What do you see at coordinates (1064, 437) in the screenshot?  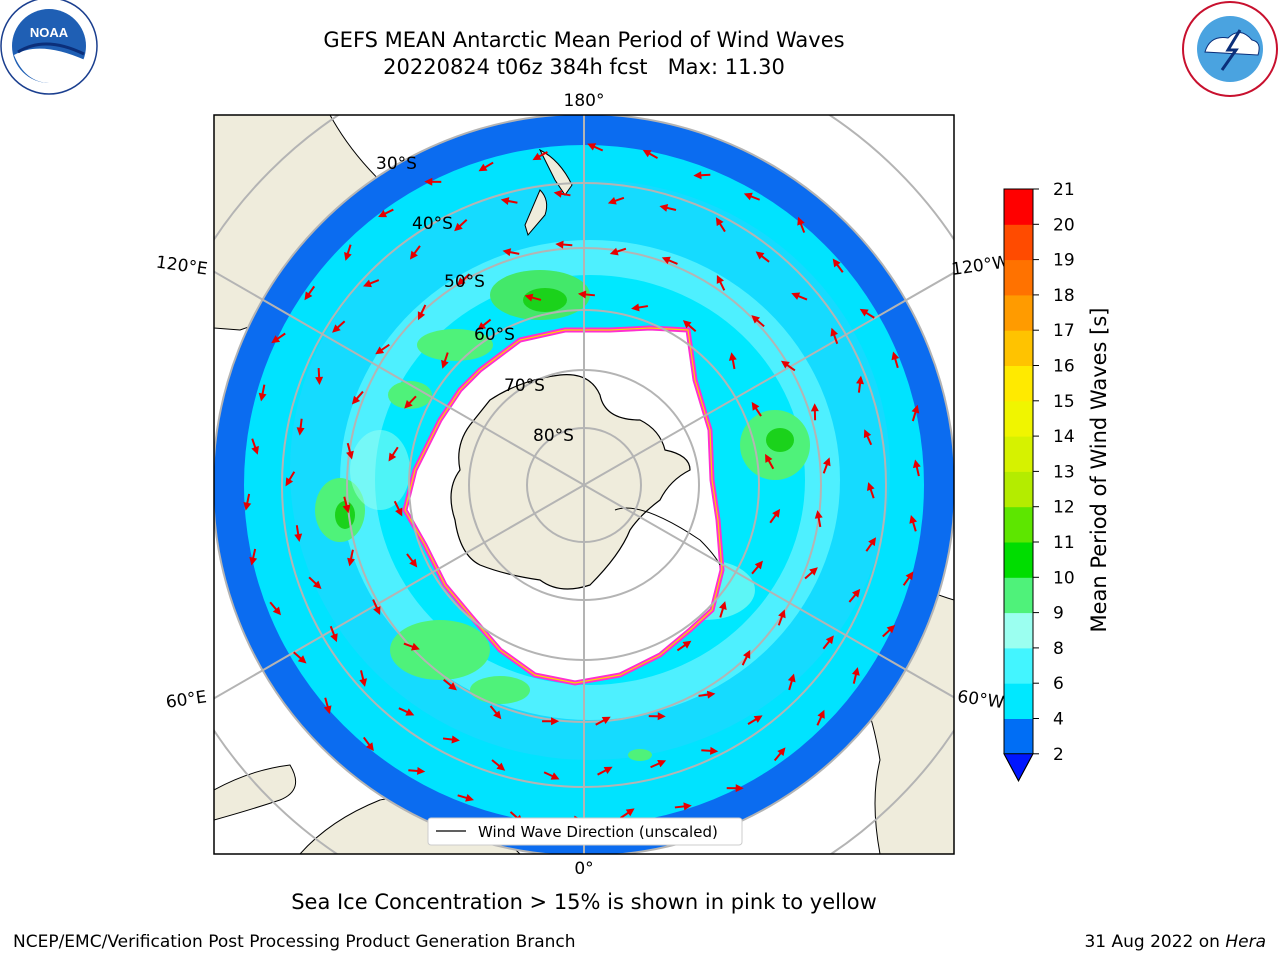 I see `colorbar-tick-label: 14` at bounding box center [1064, 437].